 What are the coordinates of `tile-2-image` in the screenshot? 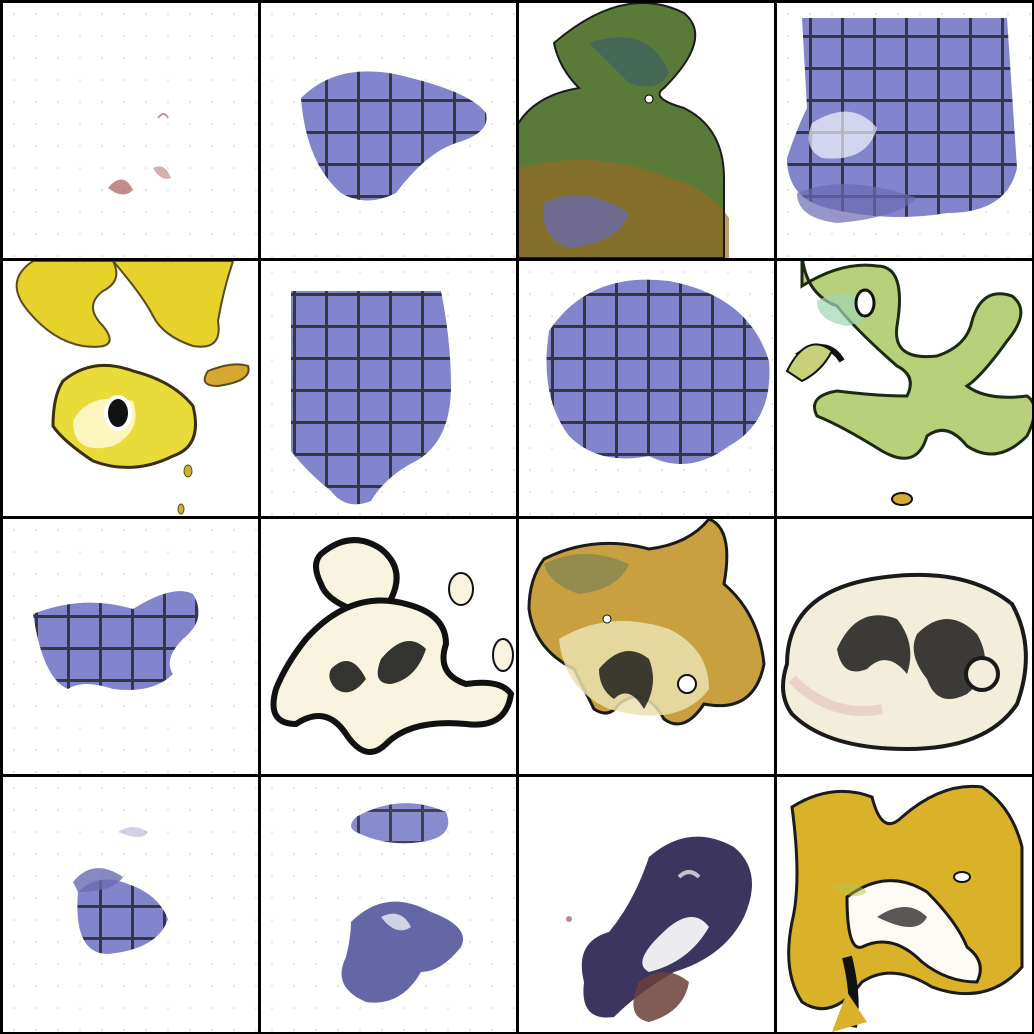 It's located at (388, 130).